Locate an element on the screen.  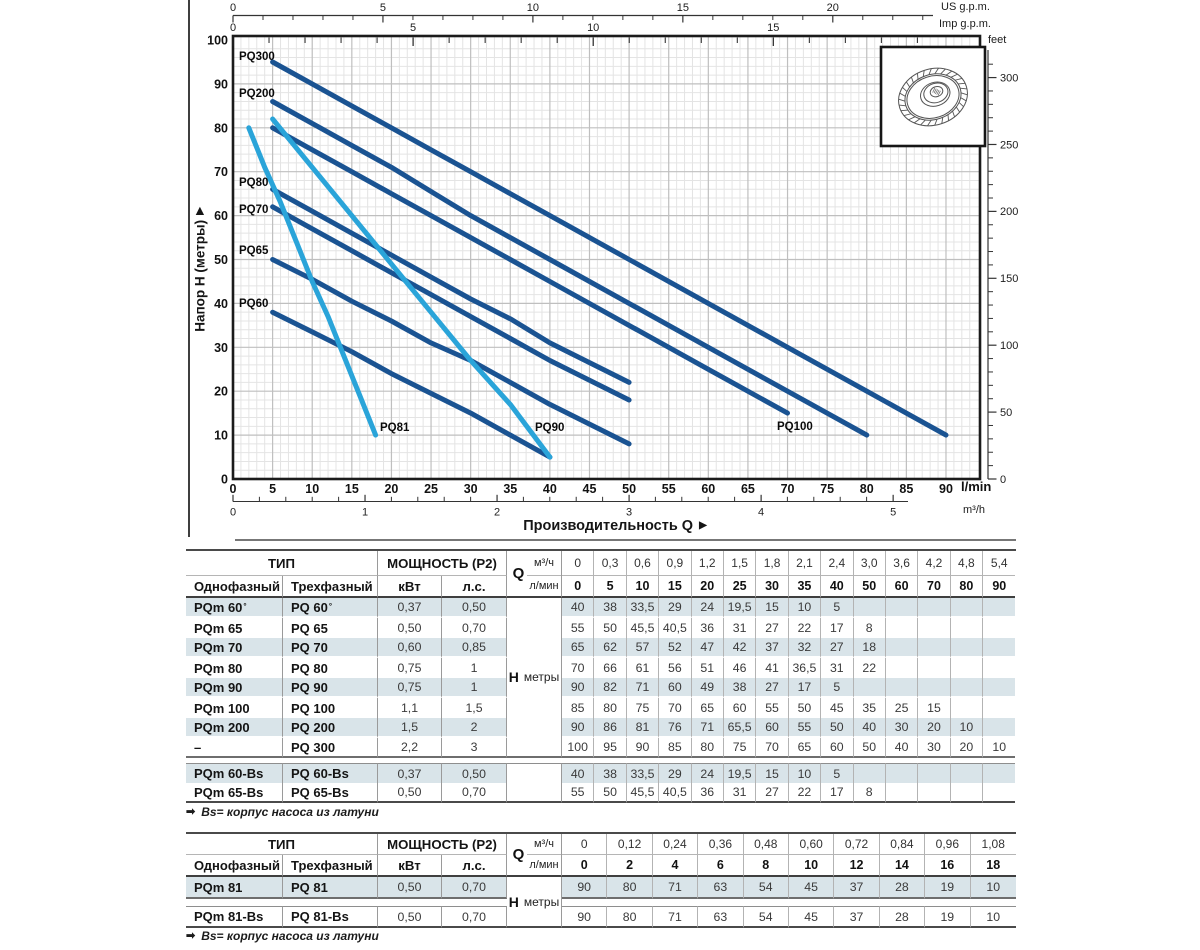
h-value: 76 is located at coordinates (675, 728).